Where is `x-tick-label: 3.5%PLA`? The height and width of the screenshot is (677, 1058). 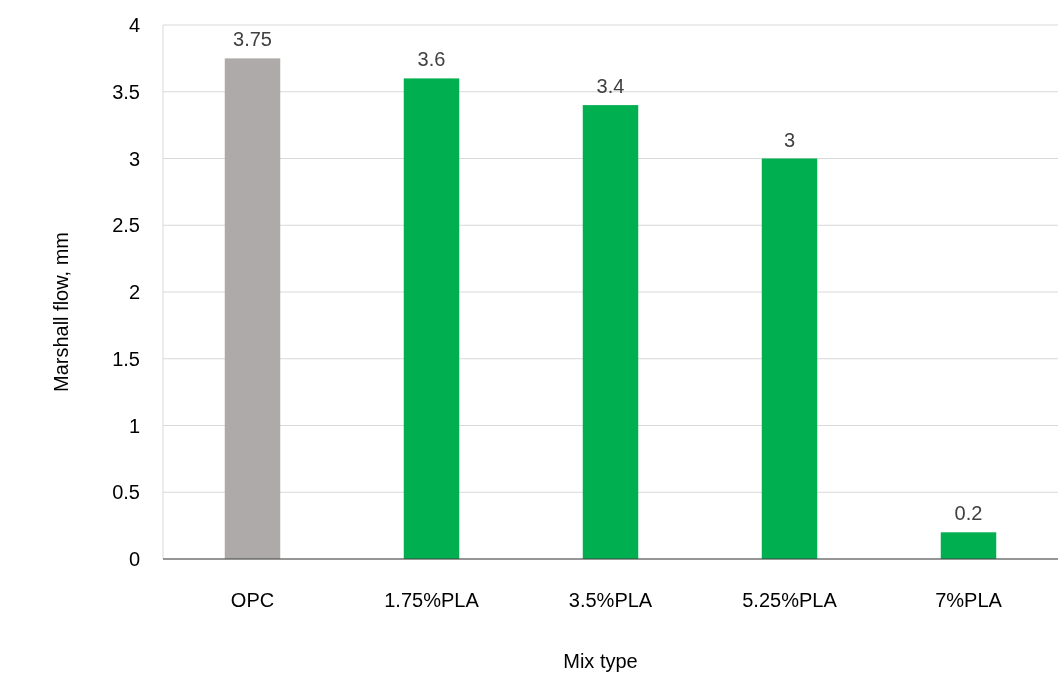
x-tick-label: 3.5%PLA is located at coordinates (610, 600).